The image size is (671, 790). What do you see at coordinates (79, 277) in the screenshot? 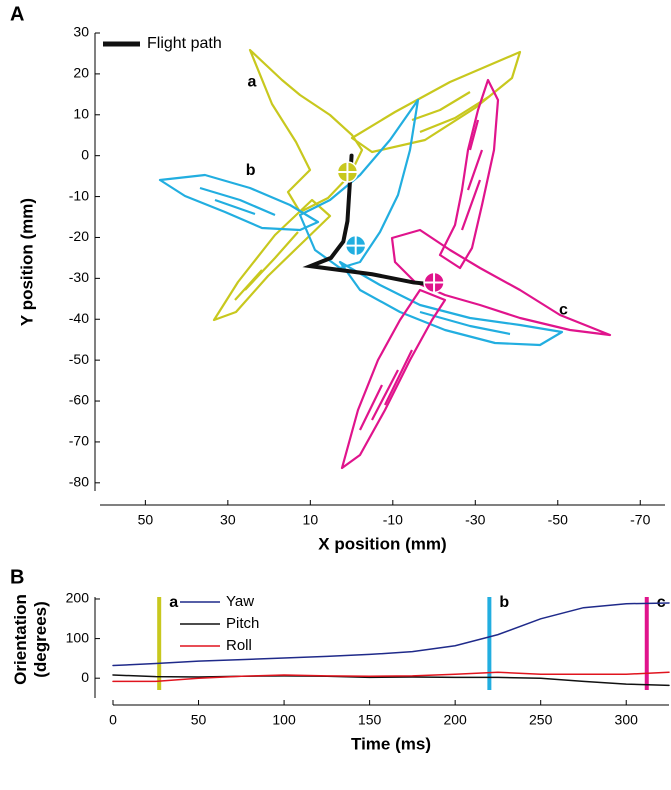
I see `y-tick-label: -30` at bounding box center [79, 277].